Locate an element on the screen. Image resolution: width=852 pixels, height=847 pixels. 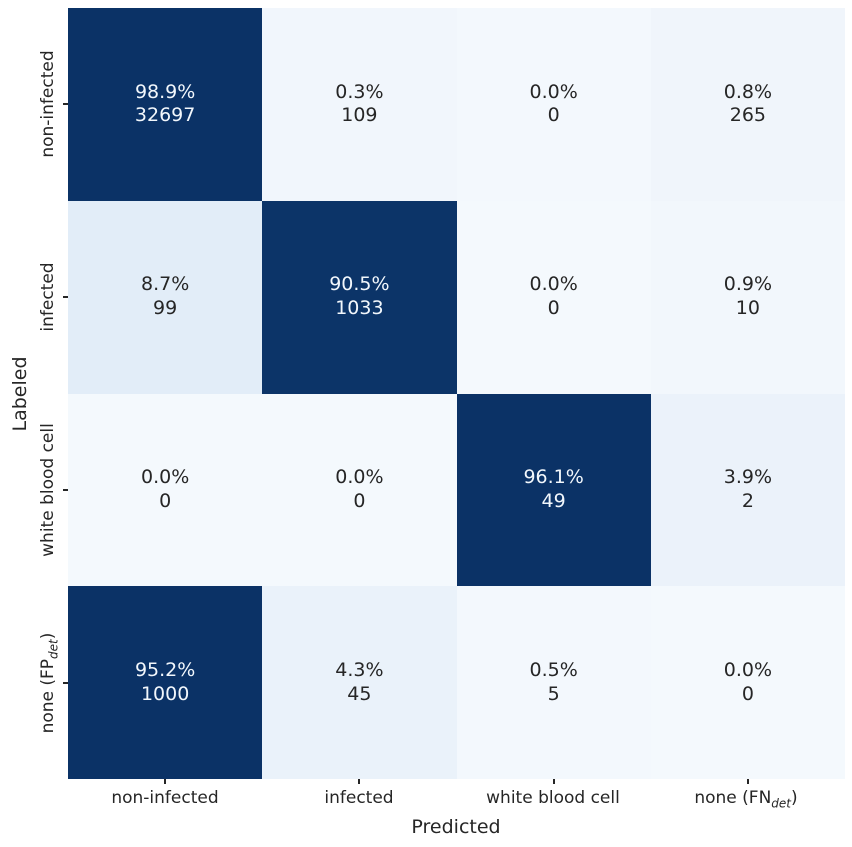
cell-r0c1: 0.3% 109 is located at coordinates (359, 104).